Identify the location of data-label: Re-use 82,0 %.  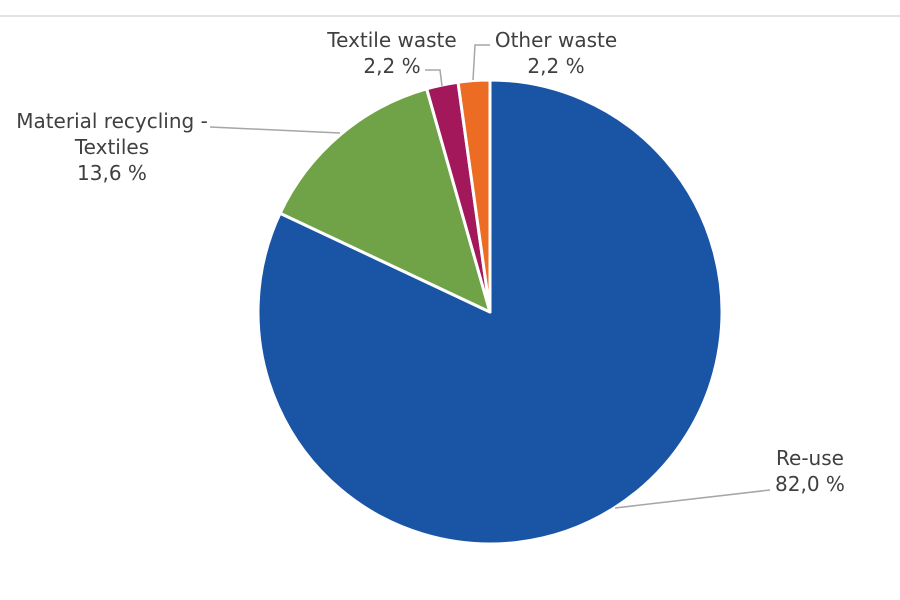
(810, 471).